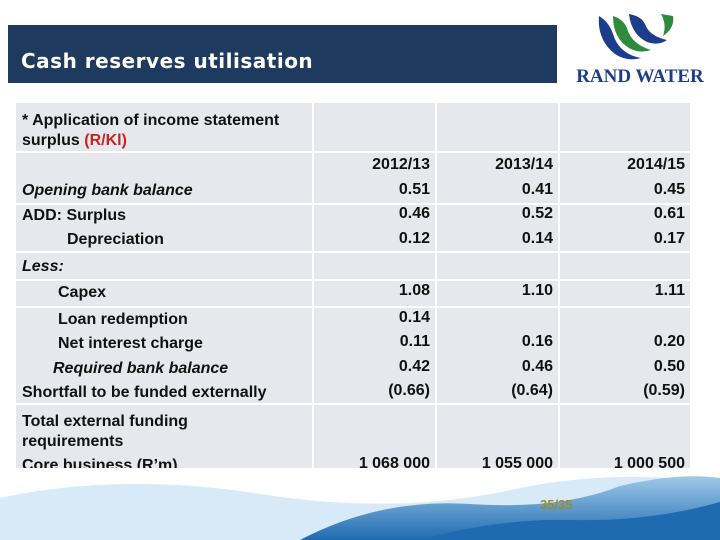 The image size is (720, 540). Describe the element at coordinates (517, 461) in the screenshot. I see `val-core: 1 055 000` at that location.